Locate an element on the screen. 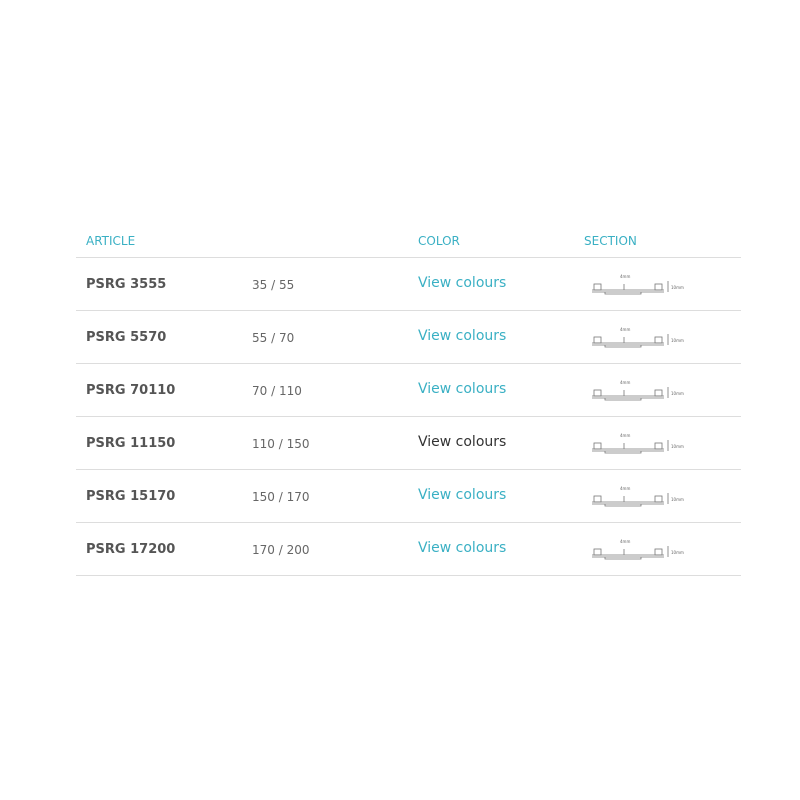 The image size is (800, 800). table-row: PSRG 5570 55 / 70 View colours 4mm 10mm is located at coordinates (408, 337).